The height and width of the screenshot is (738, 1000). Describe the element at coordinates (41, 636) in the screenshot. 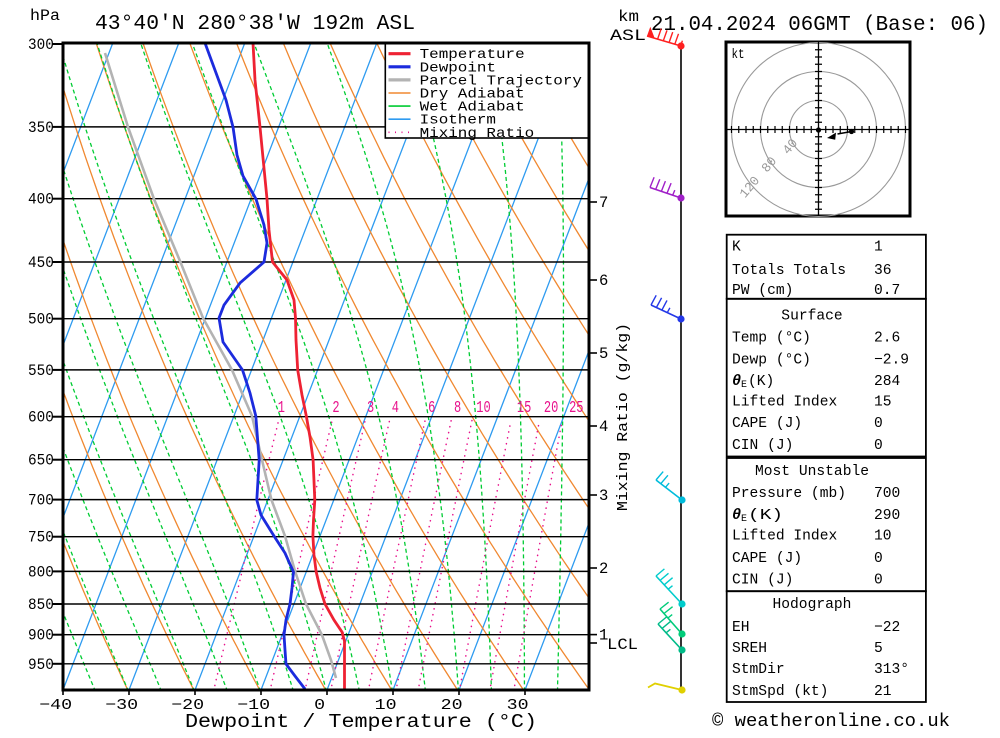

I see `svg-text: 900` at that location.